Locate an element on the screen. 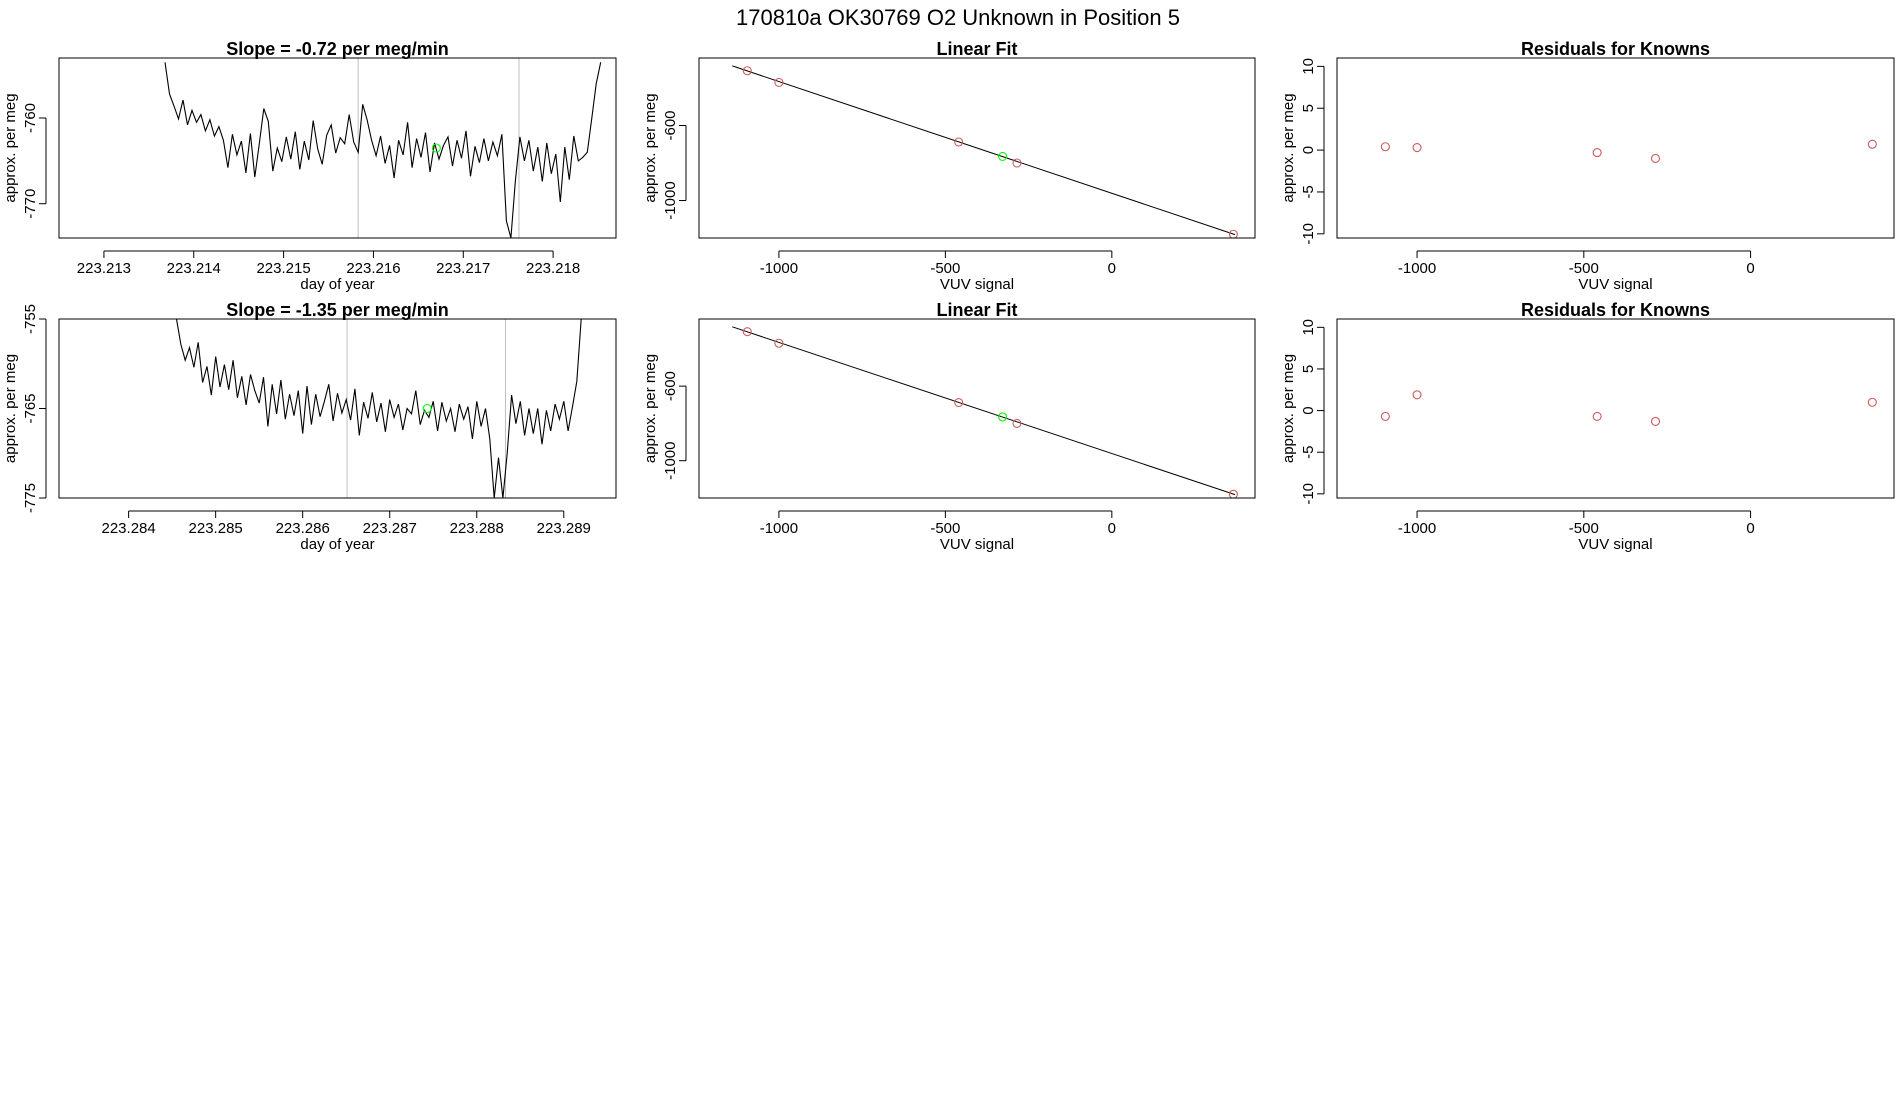 This screenshot has height=1100, width=1900. y-tick-label: -5 is located at coordinates (1308, 452).